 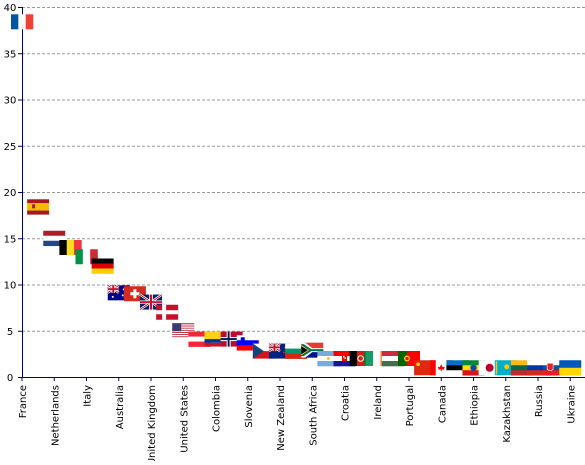 What do you see at coordinates (10, 239) in the screenshot?
I see `y-tick-label: 15` at bounding box center [10, 239].